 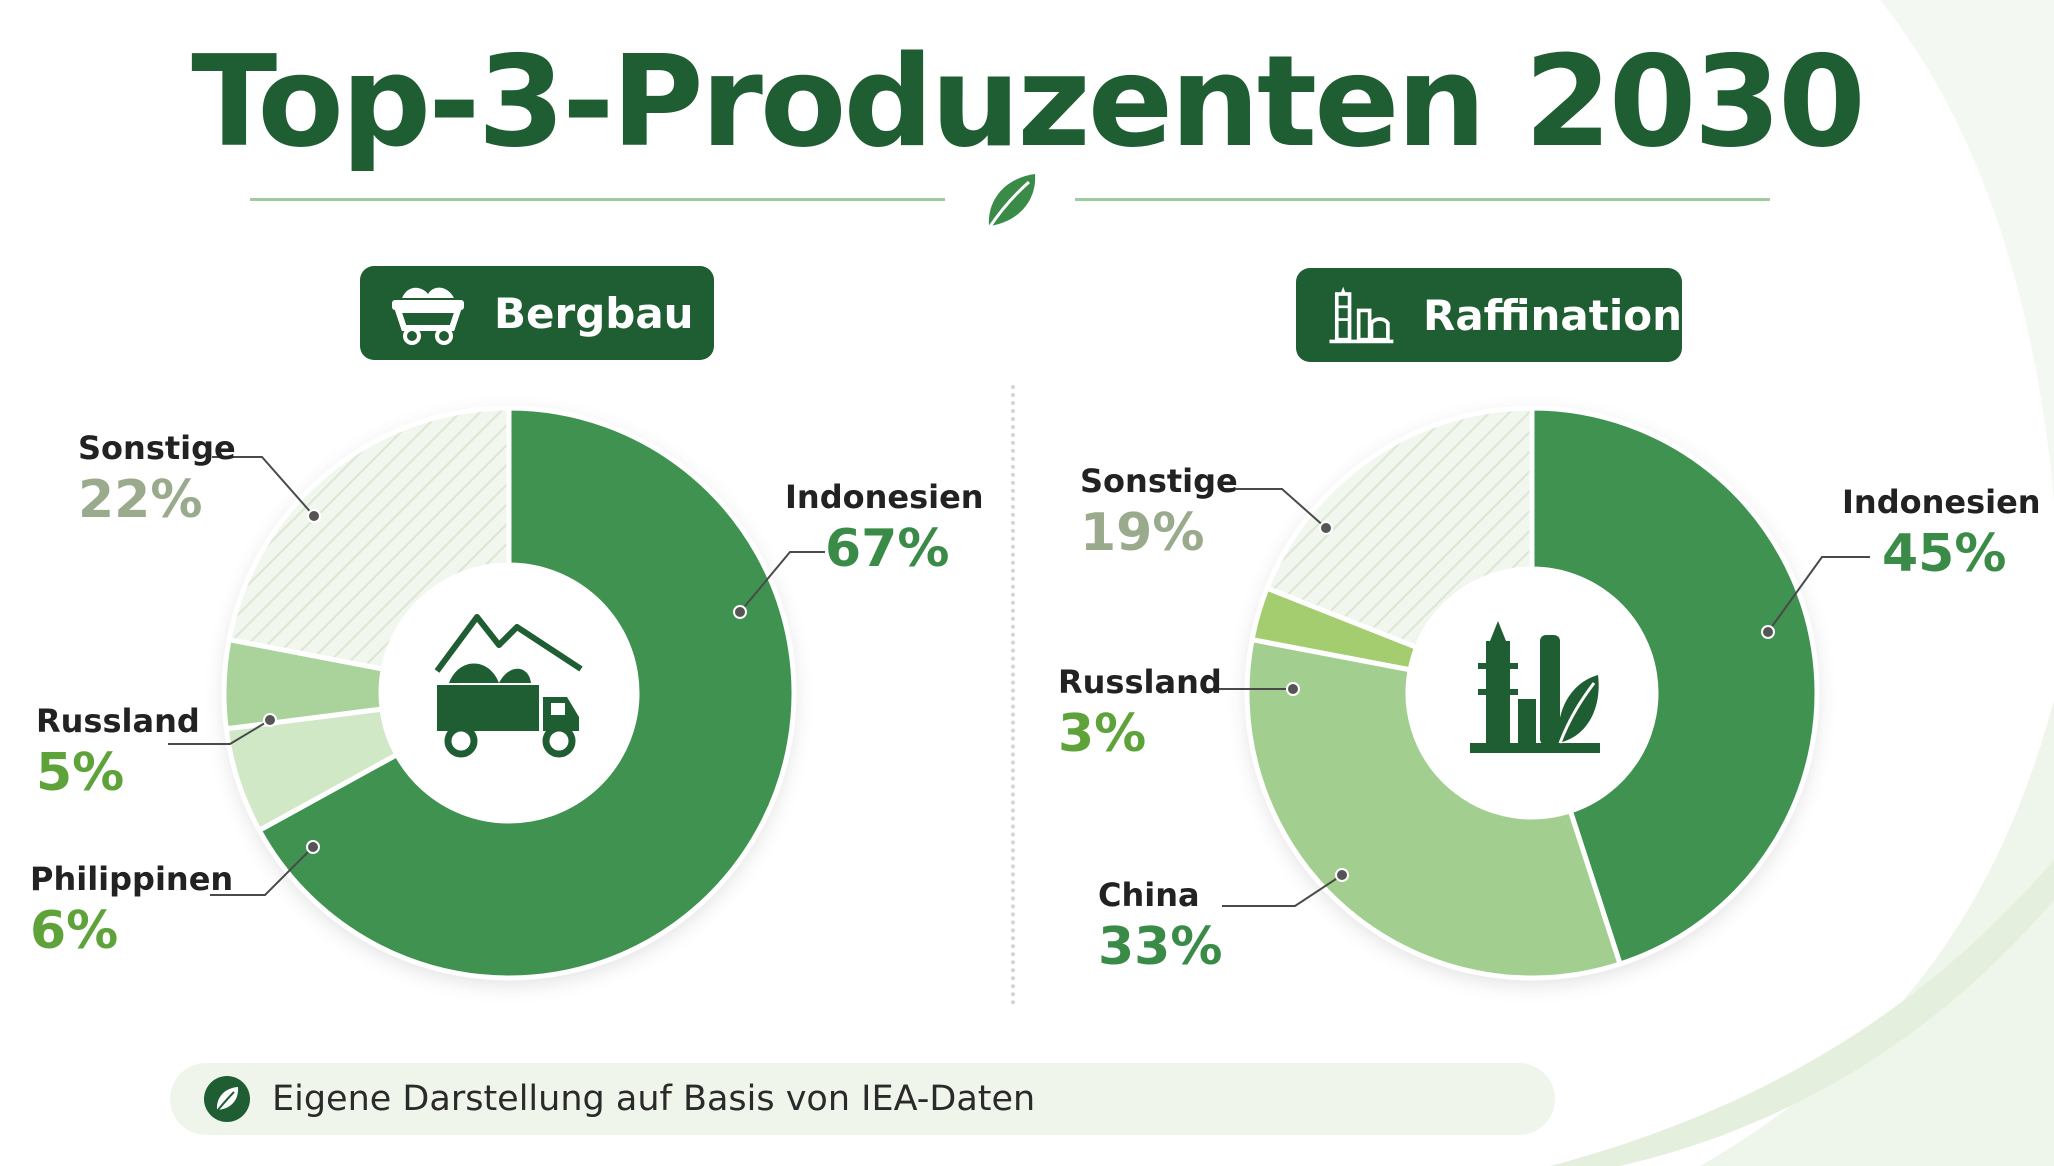 I want to click on refinery-icon, so click(x=1361, y=315).